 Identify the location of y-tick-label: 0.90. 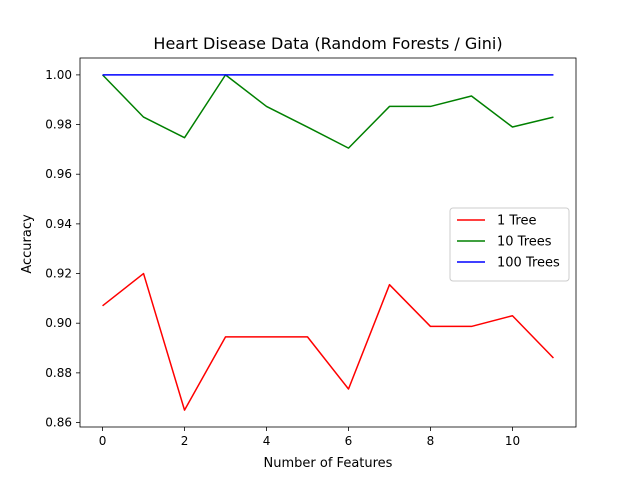
(58, 323).